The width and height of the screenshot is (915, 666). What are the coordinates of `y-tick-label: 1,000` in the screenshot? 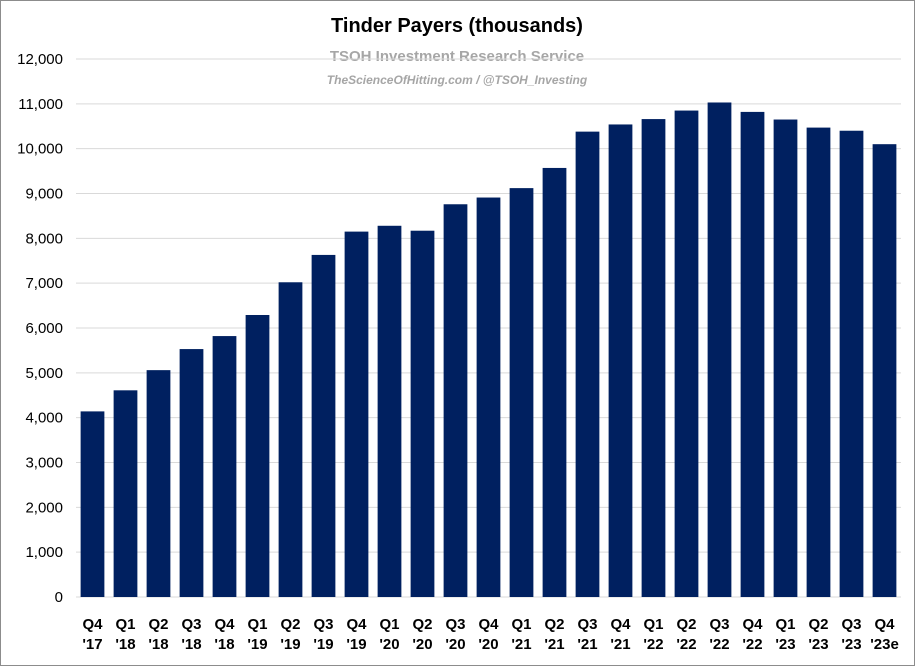 It's located at (44, 552).